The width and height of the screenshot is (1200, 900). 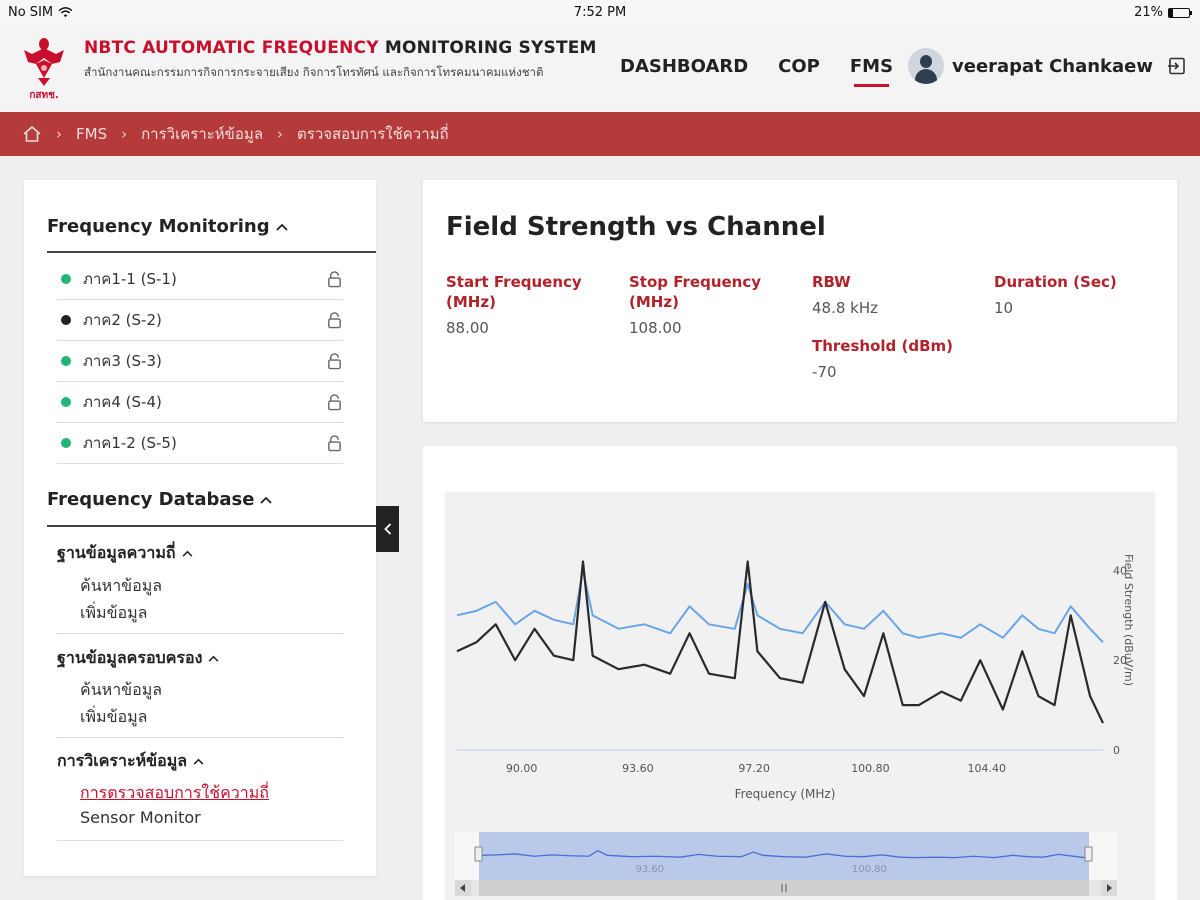 I want to click on link-frequency-usage-check: การตรวจสอบการใช้ความถี่, so click(x=174, y=792).